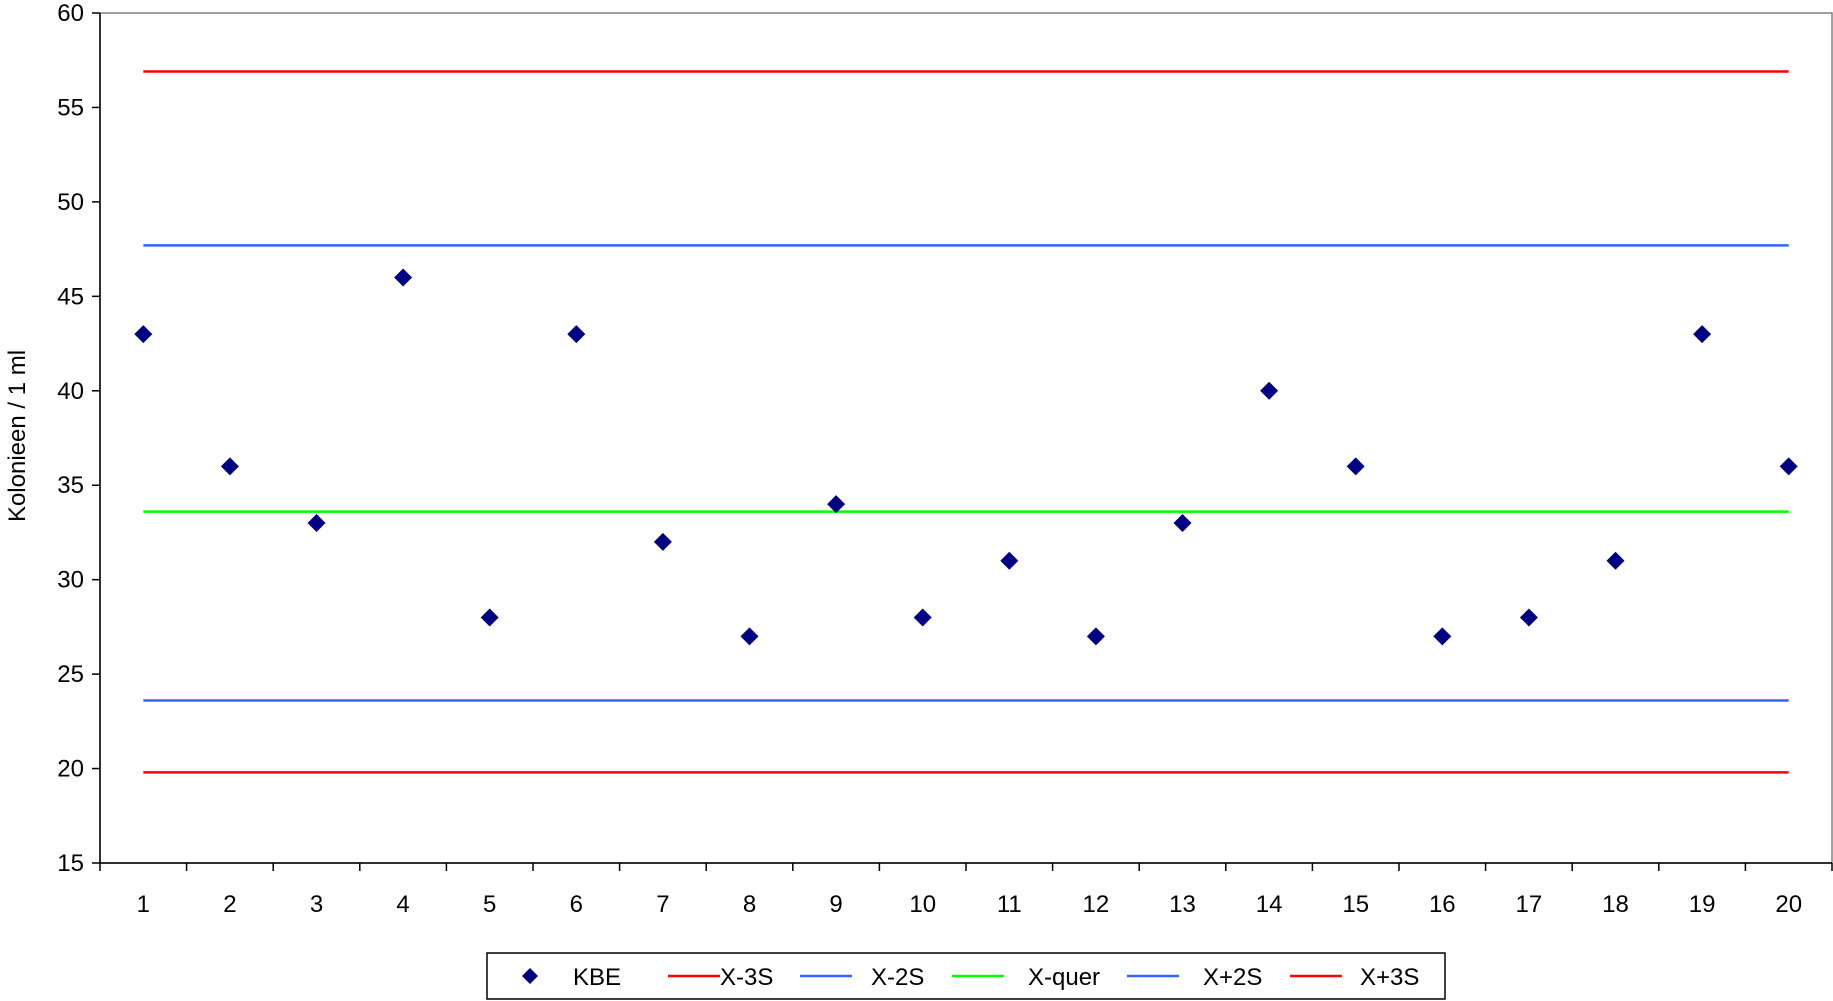 This screenshot has height=1001, width=1833. Describe the element at coordinates (70, 863) in the screenshot. I see `y-tick-label: 15` at that location.